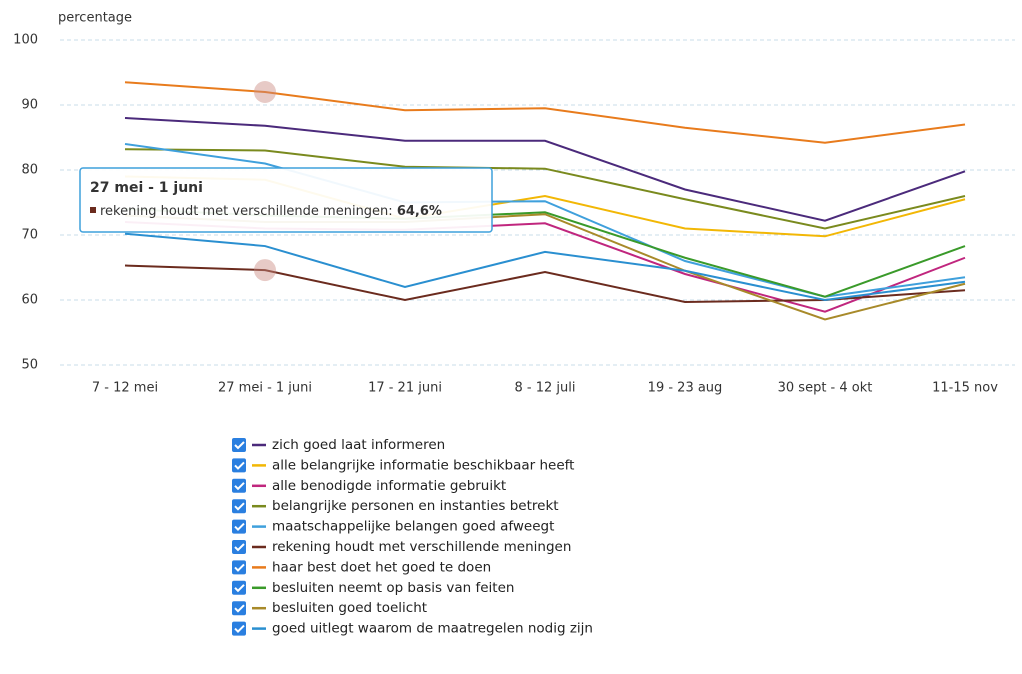  What do you see at coordinates (29, 170) in the screenshot?
I see `y-tick-label: 80` at bounding box center [29, 170].